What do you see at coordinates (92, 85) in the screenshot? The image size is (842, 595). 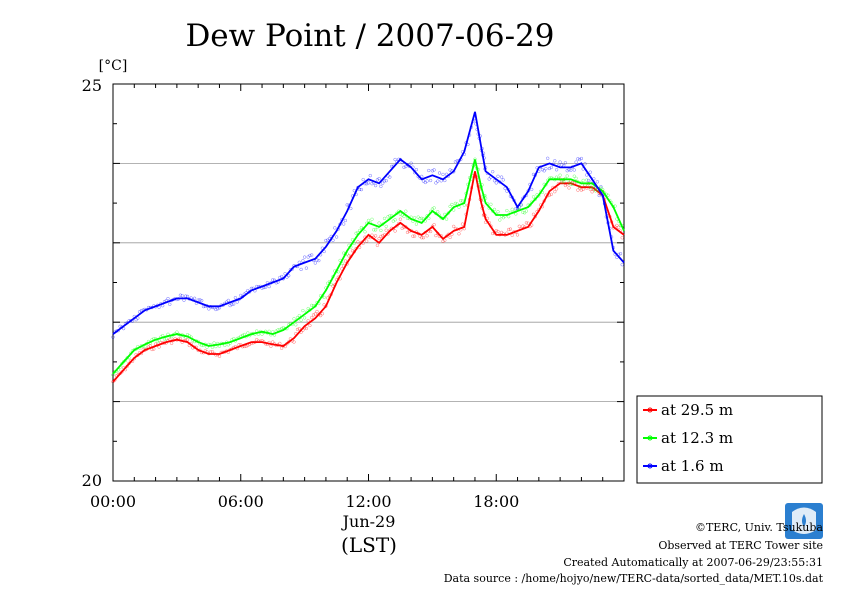 I see `y-tick-label-25: 25` at bounding box center [92, 85].